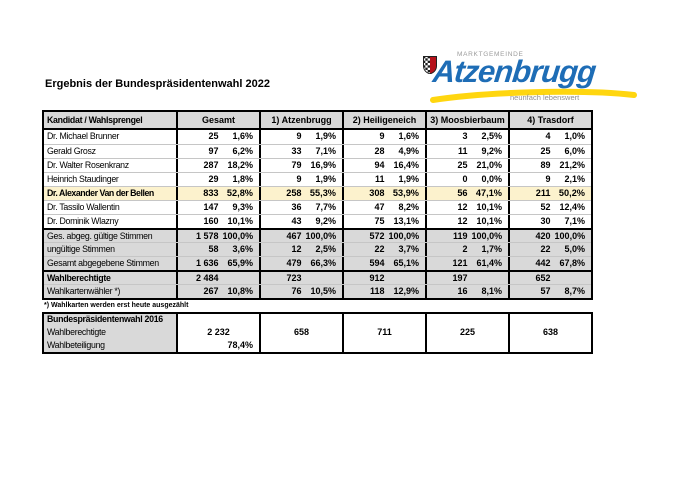 Image resolution: width=700 pixels, height=494 pixels. I want to click on vote-percent: 1,8%, so click(242, 179).